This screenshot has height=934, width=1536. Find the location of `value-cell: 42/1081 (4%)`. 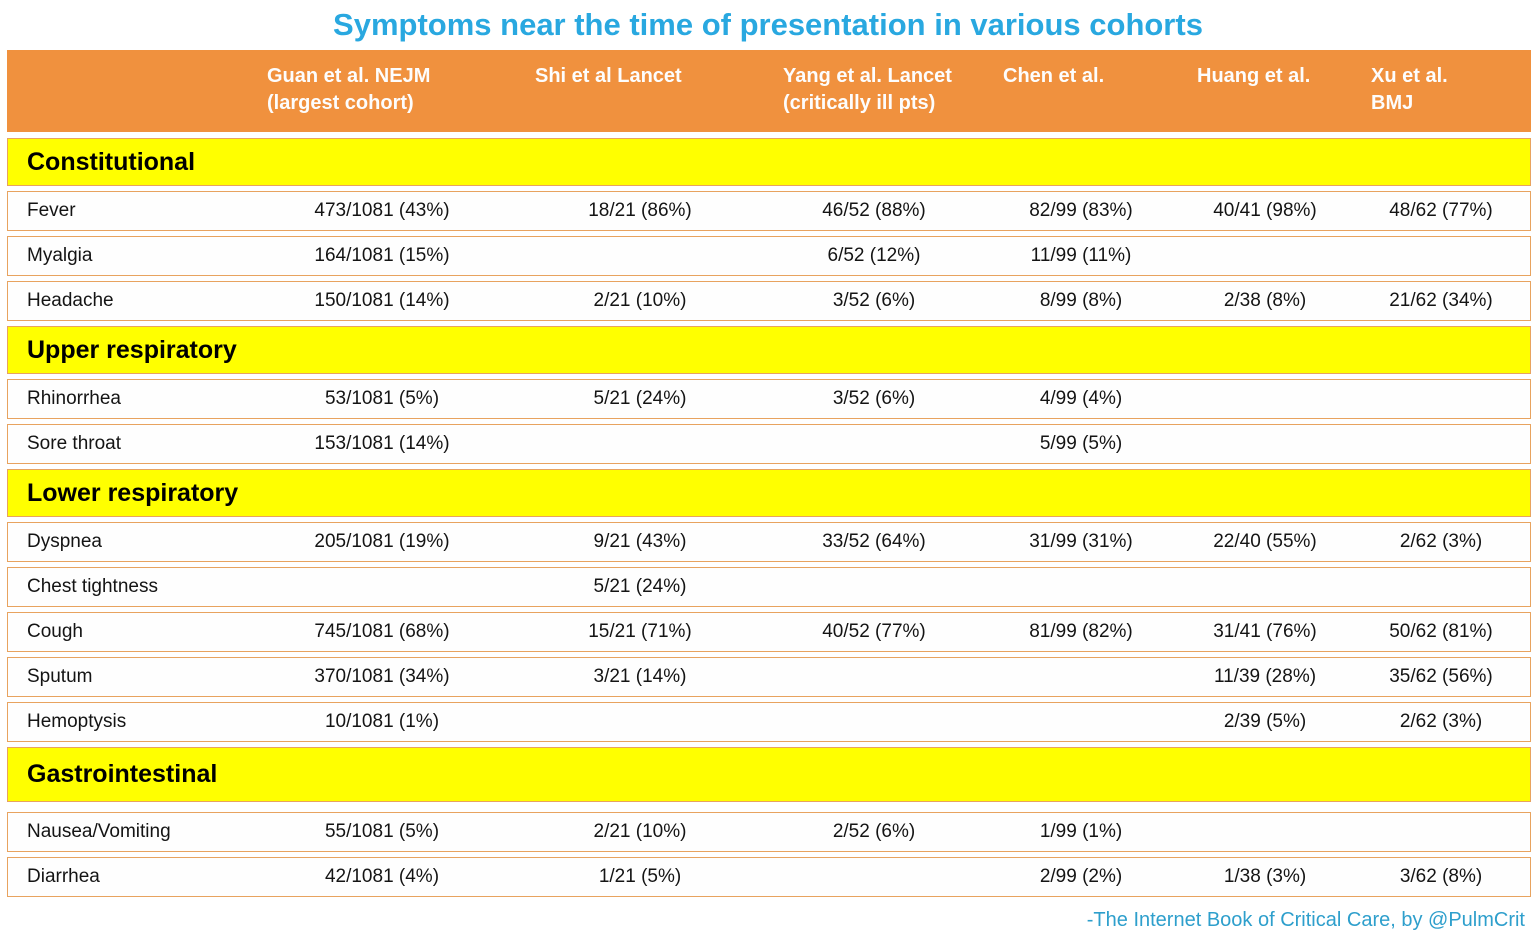

value-cell: 42/1081 (4%) is located at coordinates (382, 876).